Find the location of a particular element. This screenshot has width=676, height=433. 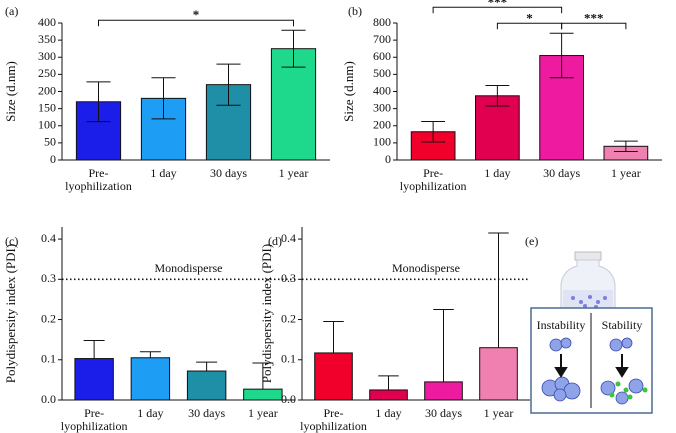

y-tick-label: 700 is located at coordinates (382, 39).